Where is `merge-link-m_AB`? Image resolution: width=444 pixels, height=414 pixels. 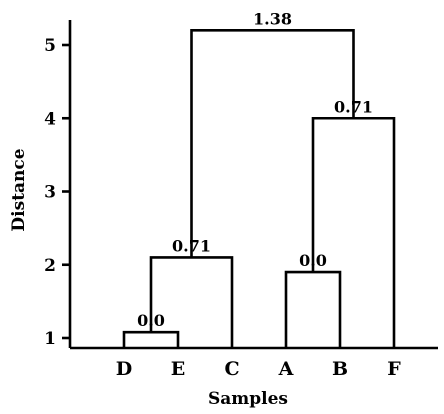
merge-link-m_AB is located at coordinates (313, 309).